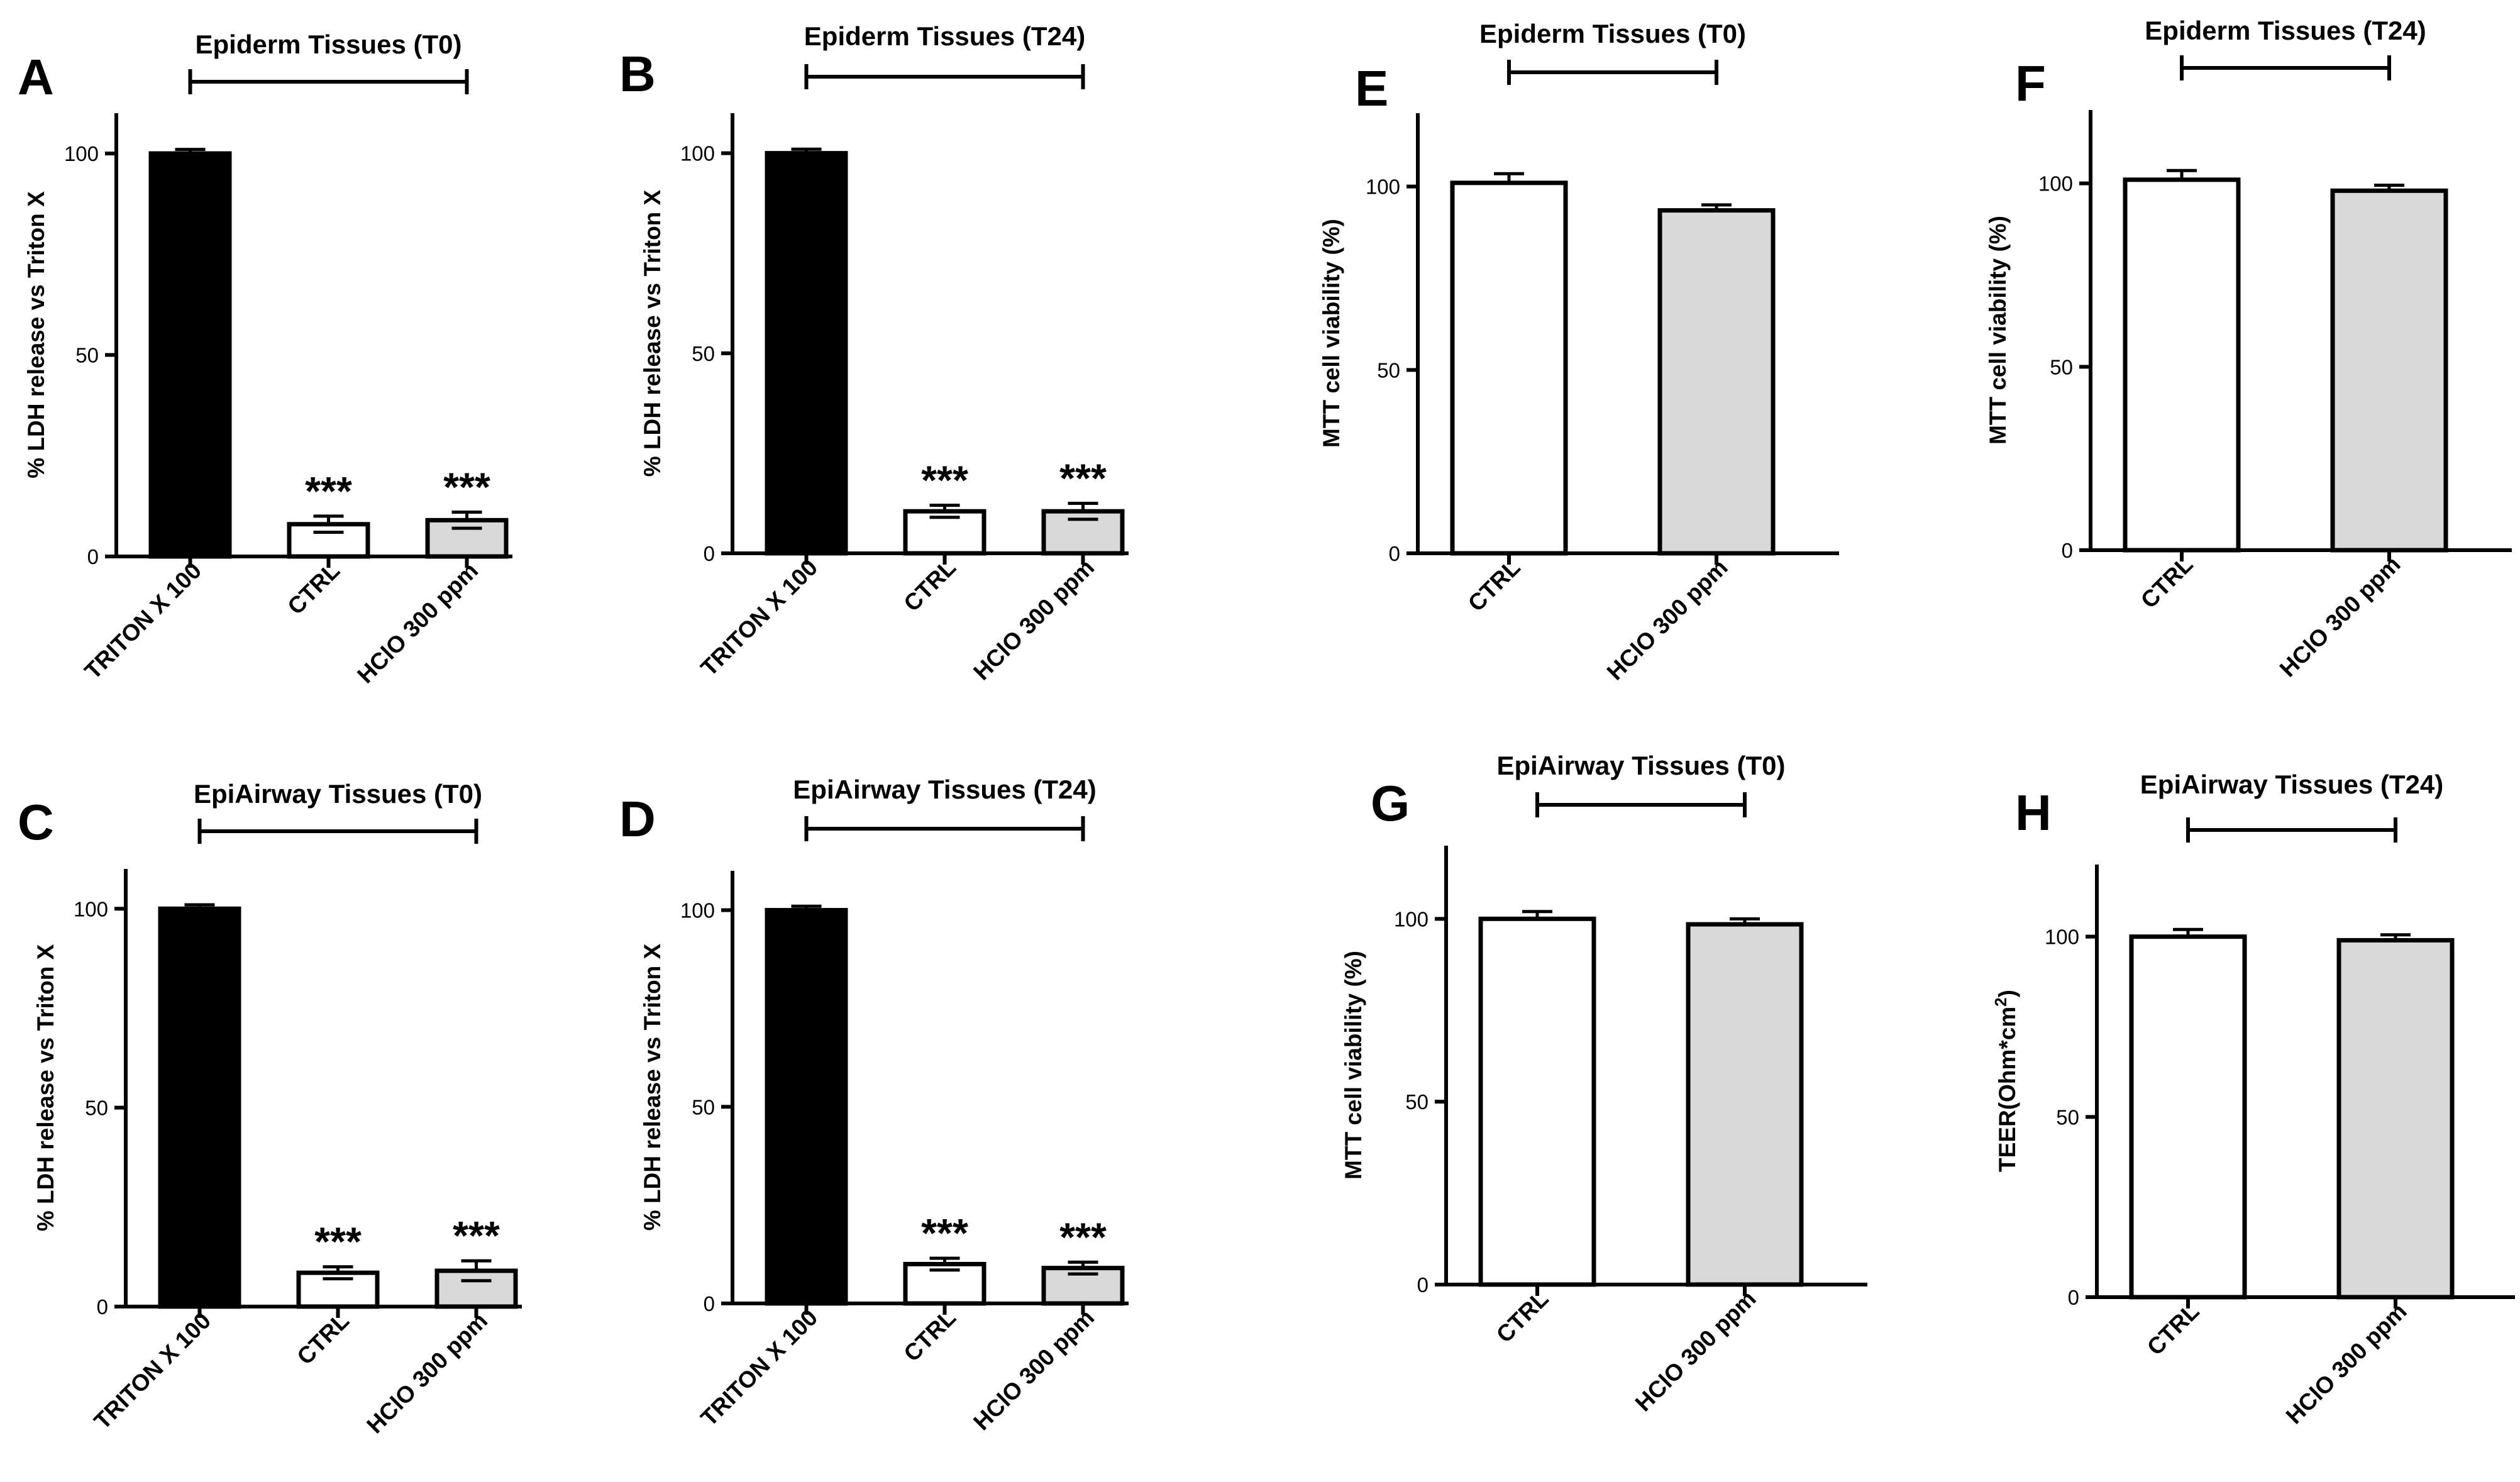  What do you see at coordinates (637, 819) in the screenshot?
I see `panel-letter: D` at bounding box center [637, 819].